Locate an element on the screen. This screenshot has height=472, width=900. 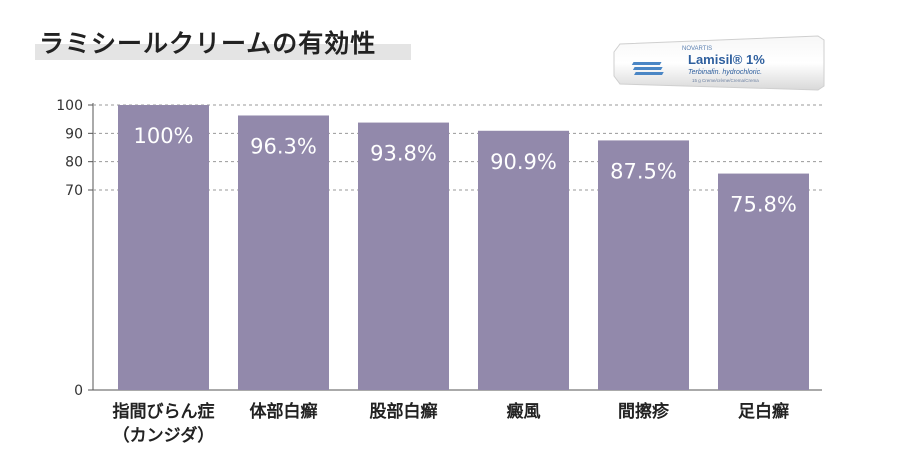
y-tick-label: 100 is located at coordinates (69, 106).